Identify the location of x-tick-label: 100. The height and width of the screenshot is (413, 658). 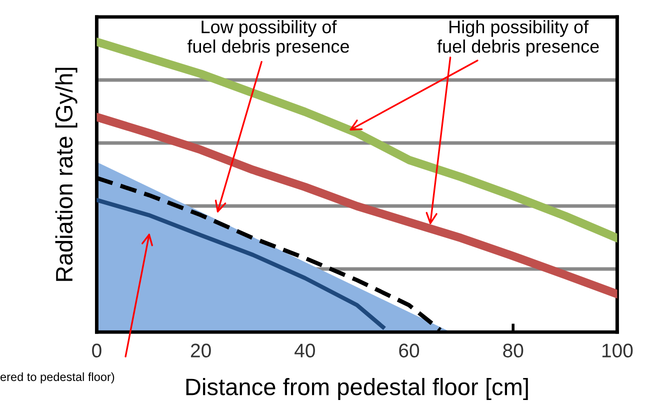
(617, 351).